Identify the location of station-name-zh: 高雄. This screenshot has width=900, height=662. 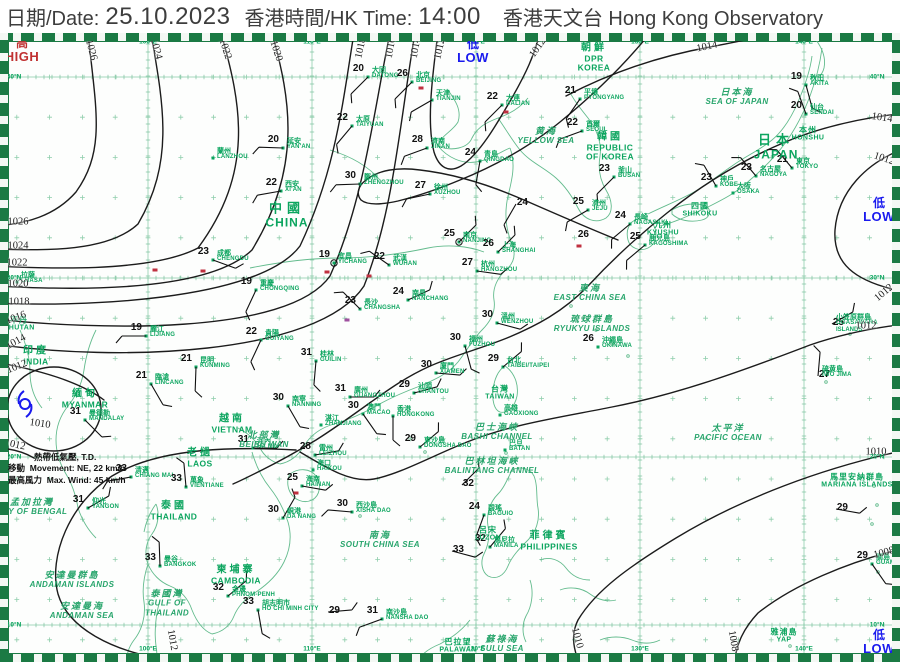
(511, 408).